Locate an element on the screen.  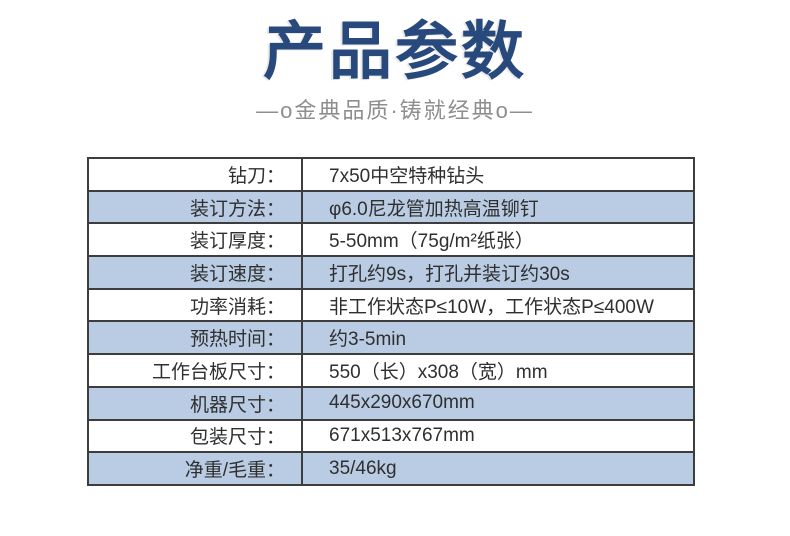
spec-value: 35/46kg is located at coordinates (498, 468).